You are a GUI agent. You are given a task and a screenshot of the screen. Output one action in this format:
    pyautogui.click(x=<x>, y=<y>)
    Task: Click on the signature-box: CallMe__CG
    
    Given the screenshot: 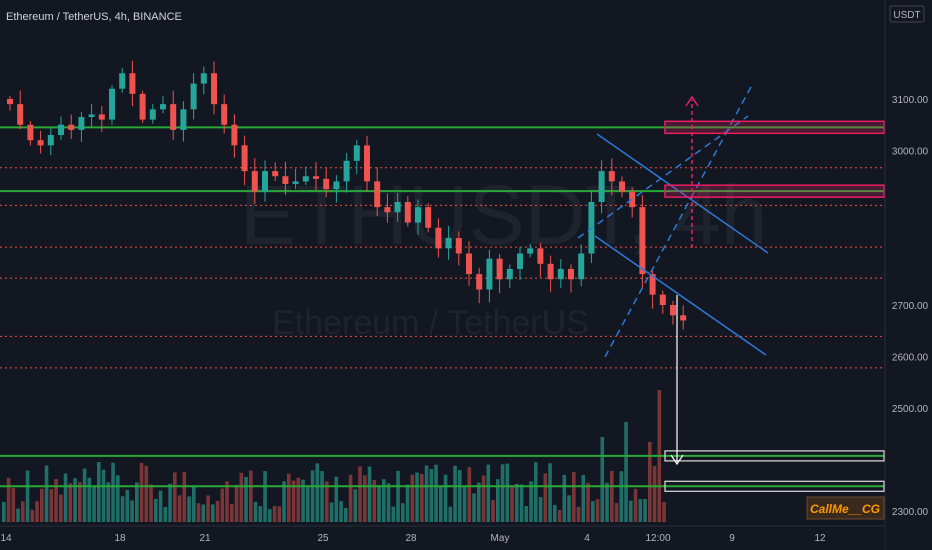 What is the action you would take?
    pyautogui.click(x=845, y=508)
    